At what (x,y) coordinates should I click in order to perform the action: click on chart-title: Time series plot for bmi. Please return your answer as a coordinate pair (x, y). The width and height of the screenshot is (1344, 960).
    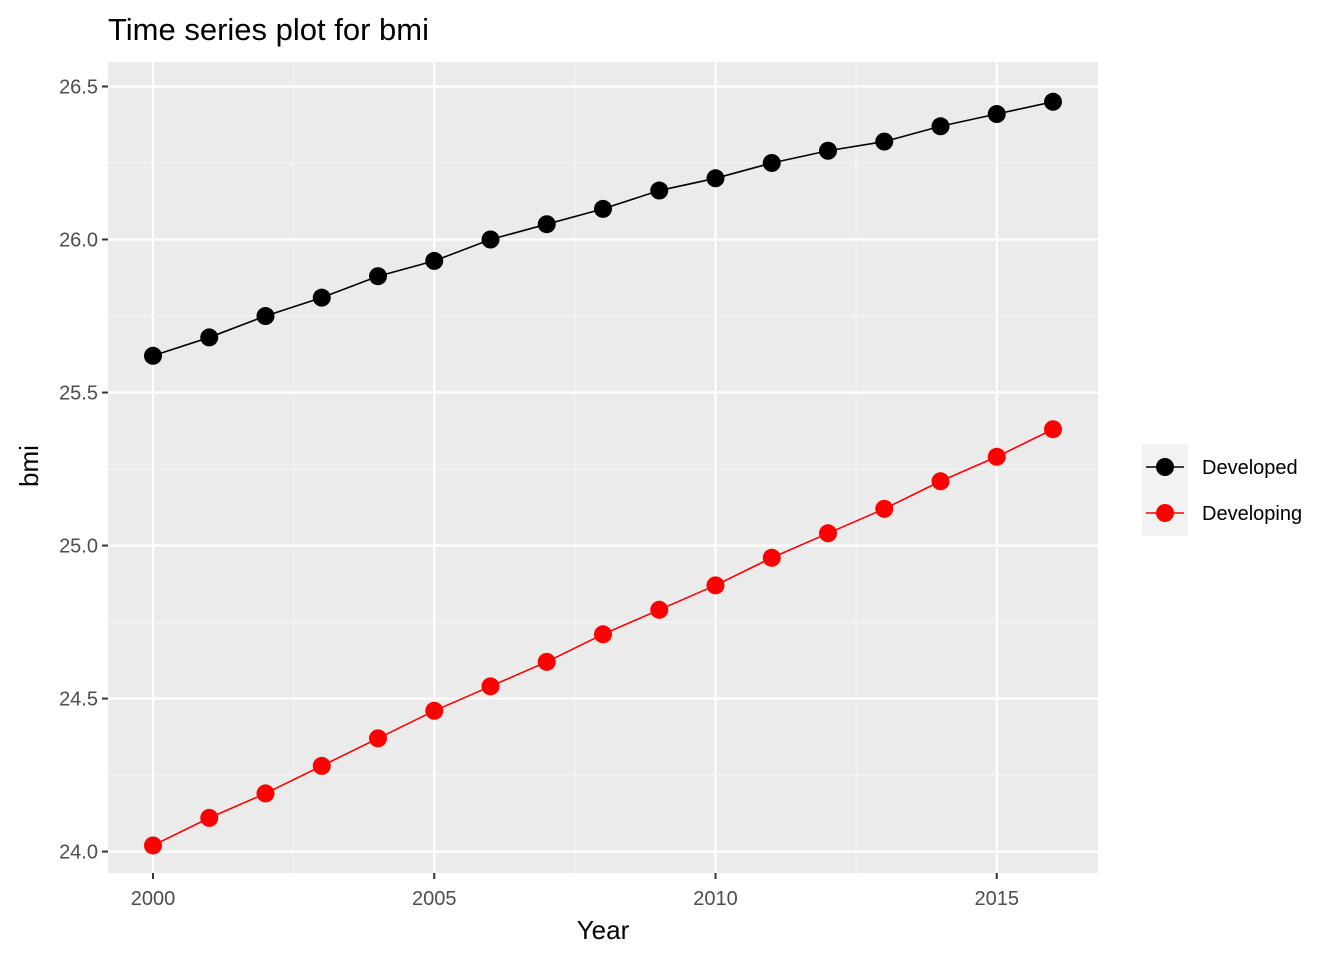
    Looking at the image, I should click on (268, 29).